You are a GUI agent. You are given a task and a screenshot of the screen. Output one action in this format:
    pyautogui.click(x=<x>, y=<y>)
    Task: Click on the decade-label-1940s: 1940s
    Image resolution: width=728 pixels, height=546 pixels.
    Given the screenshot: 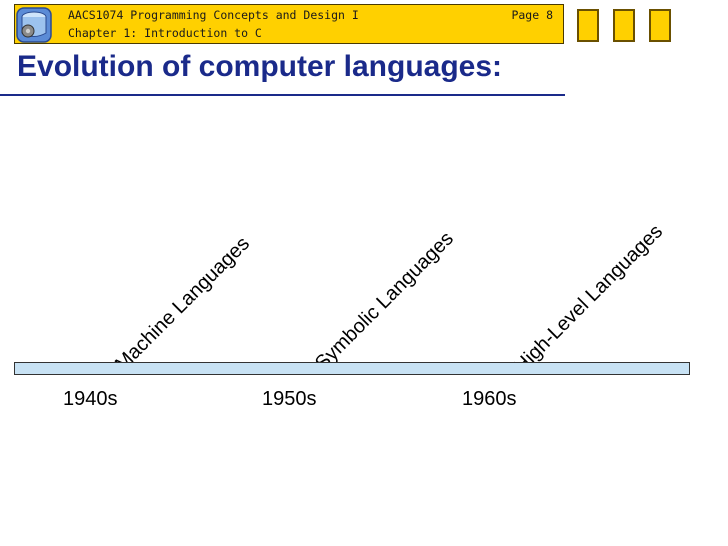 What is the action you would take?
    pyautogui.click(x=90, y=399)
    